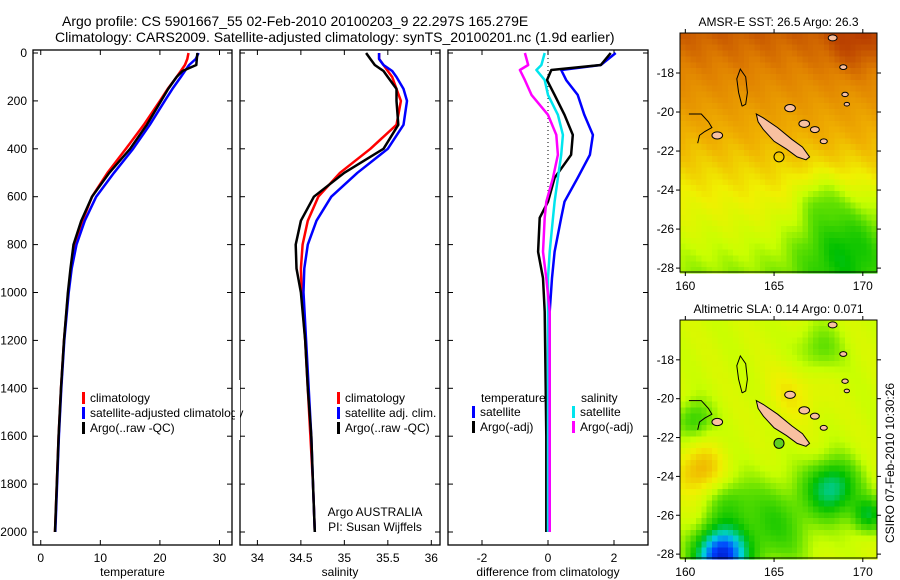 This screenshot has height=580, width=900. Describe the element at coordinates (345, 558) in the screenshot. I see `x-tick-label: 35` at that location.